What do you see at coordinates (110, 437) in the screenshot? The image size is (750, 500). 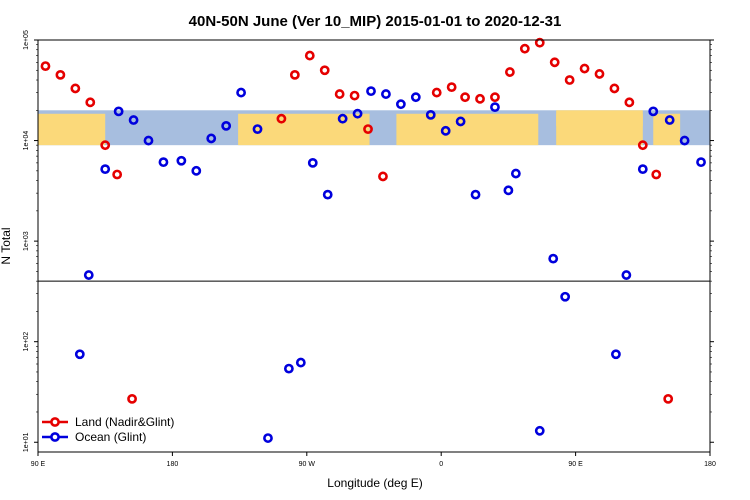 I see `legend-label: Ocean (Glint)` at bounding box center [110, 437].